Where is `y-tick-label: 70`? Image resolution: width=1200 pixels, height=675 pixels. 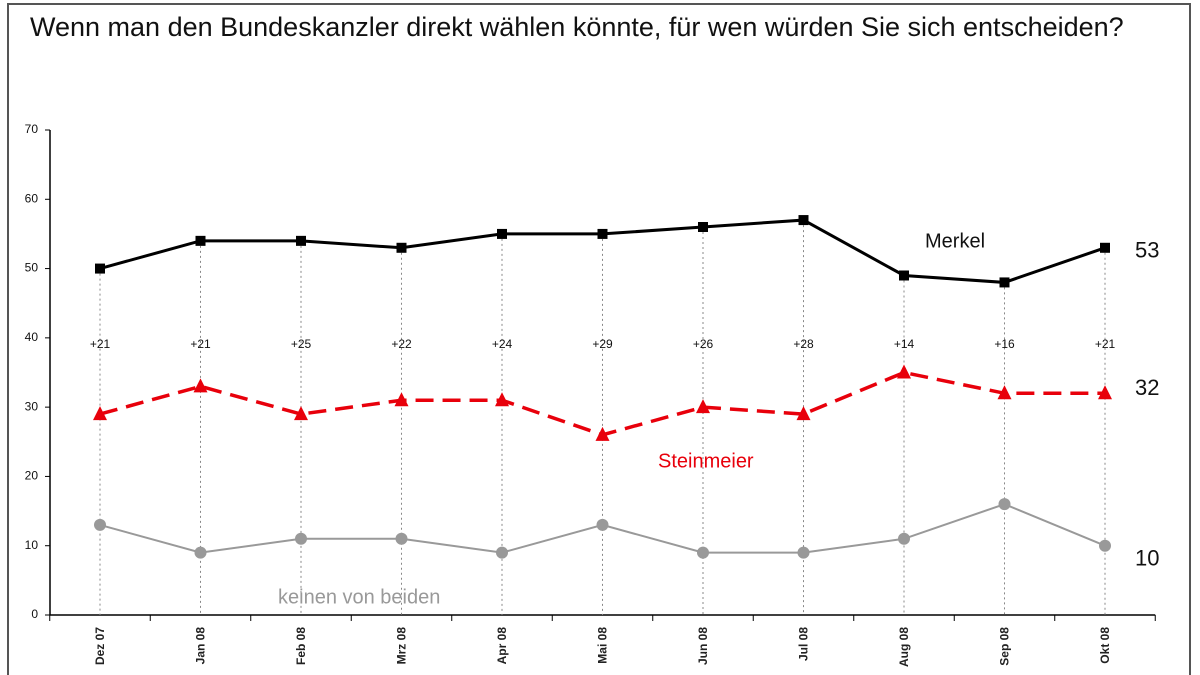
y-tick-label: 70 is located at coordinates (32, 129).